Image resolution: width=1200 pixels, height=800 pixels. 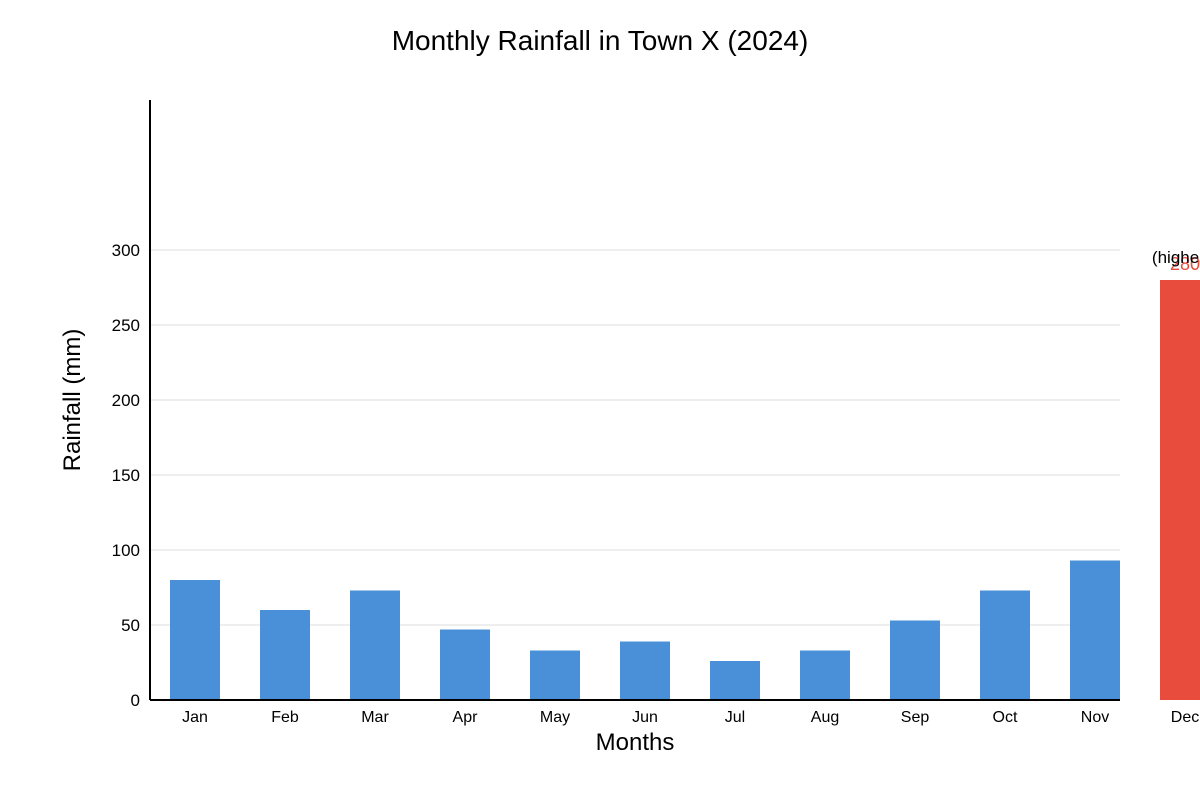 I want to click on x-tick-label: Apr, so click(x=466, y=717).